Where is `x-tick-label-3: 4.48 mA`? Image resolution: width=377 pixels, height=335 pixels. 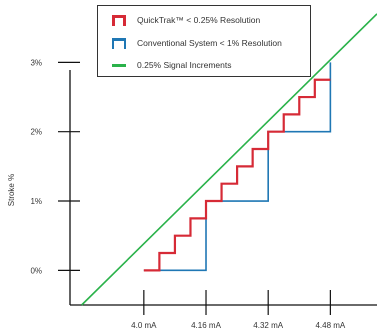
x-tick-label-3: 4.48 mA is located at coordinates (330, 325).